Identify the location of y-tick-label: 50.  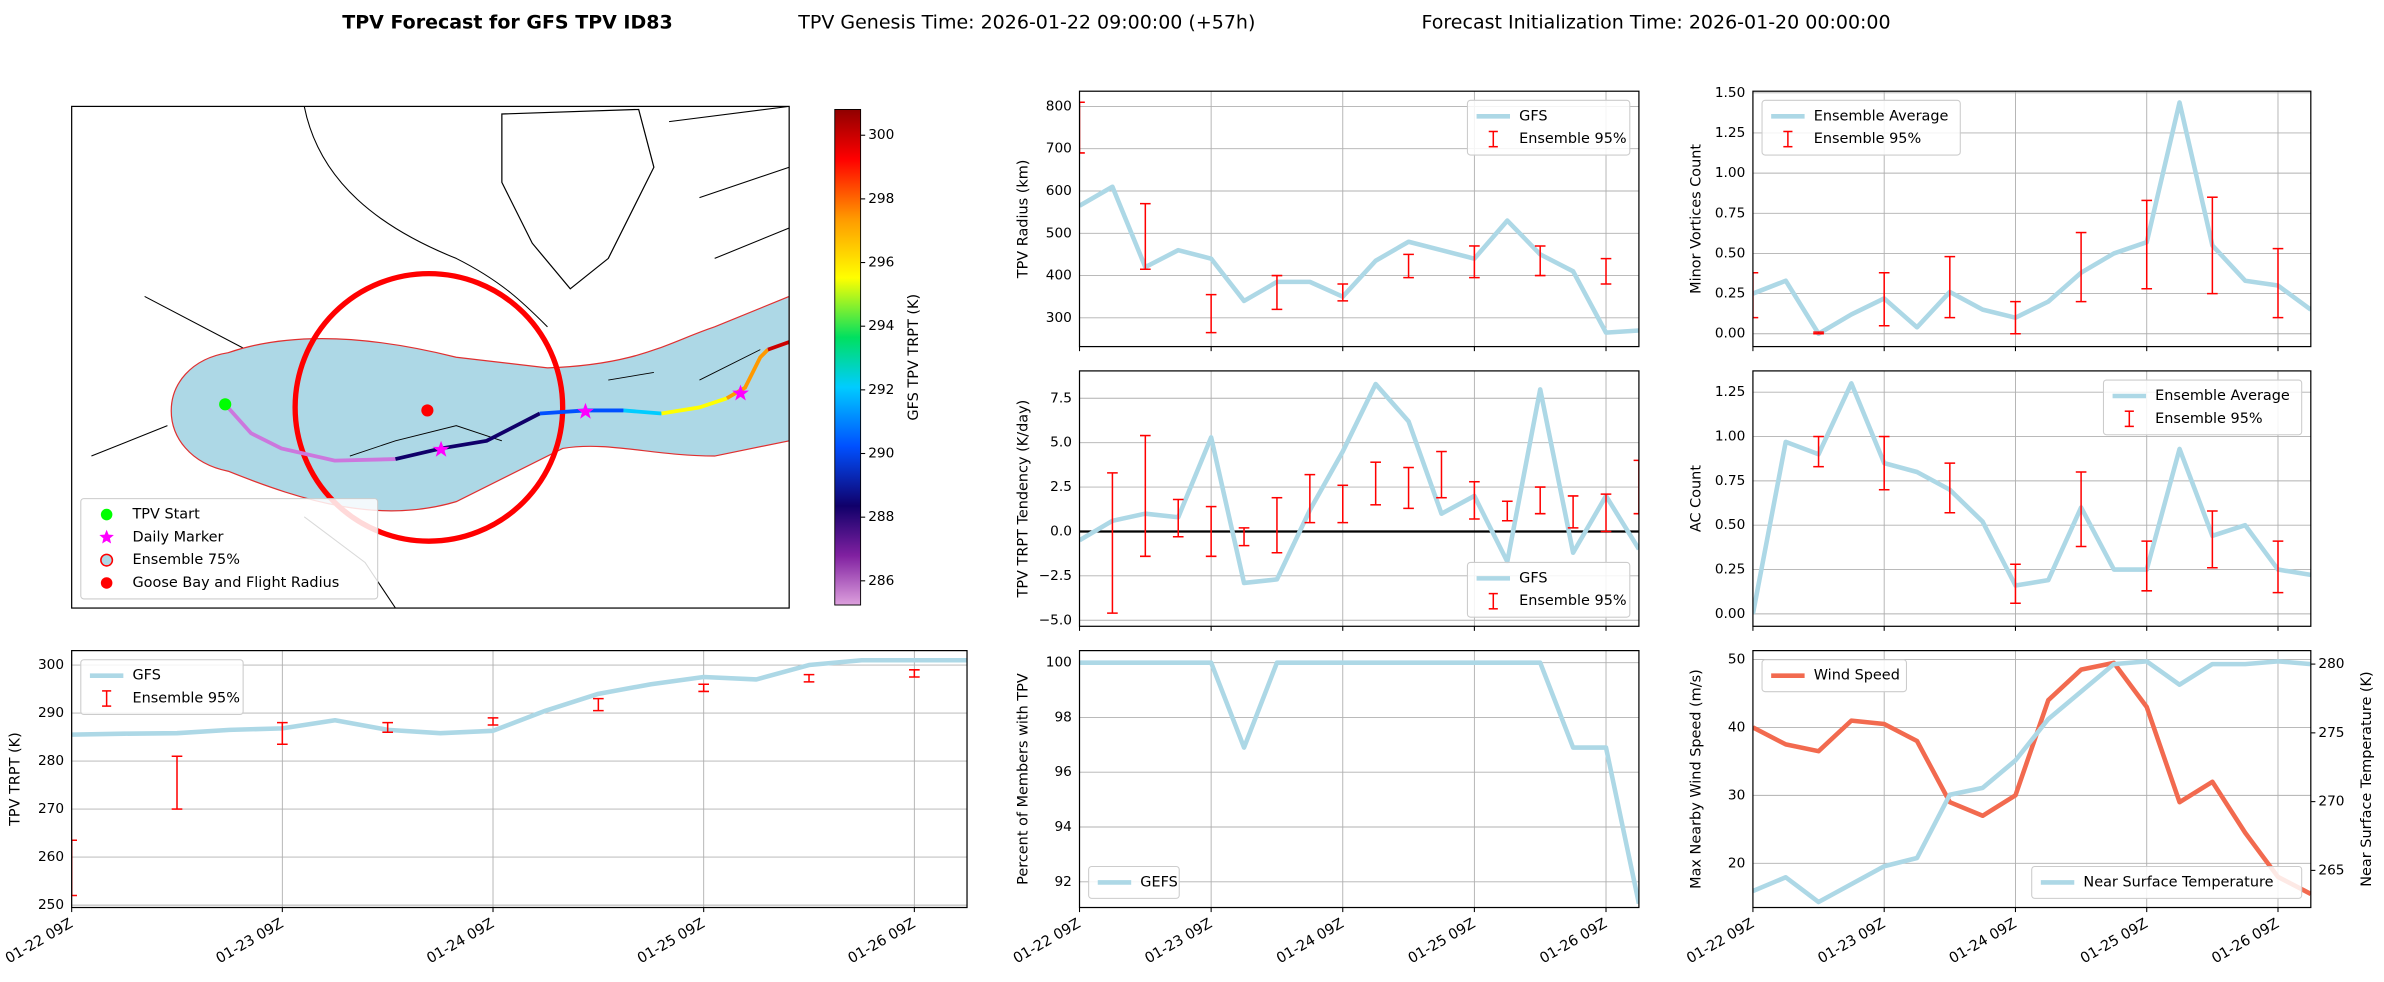
(1736, 659).